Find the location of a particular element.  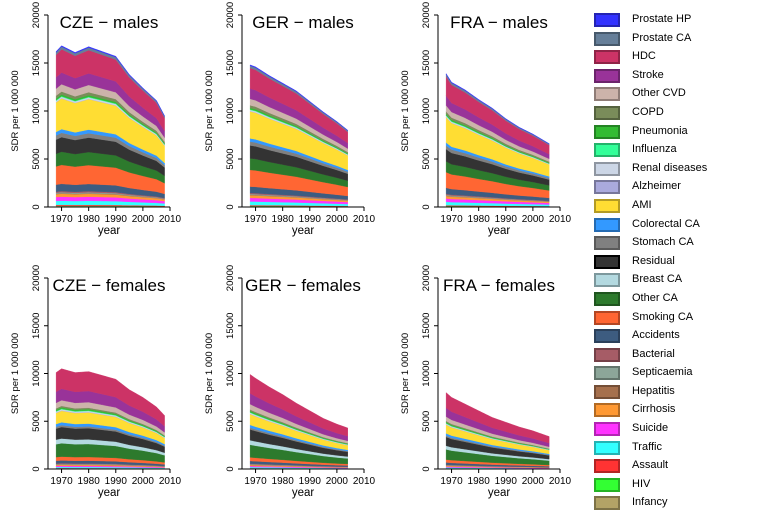

legend-item: Breast CA is located at coordinates (674, 281).